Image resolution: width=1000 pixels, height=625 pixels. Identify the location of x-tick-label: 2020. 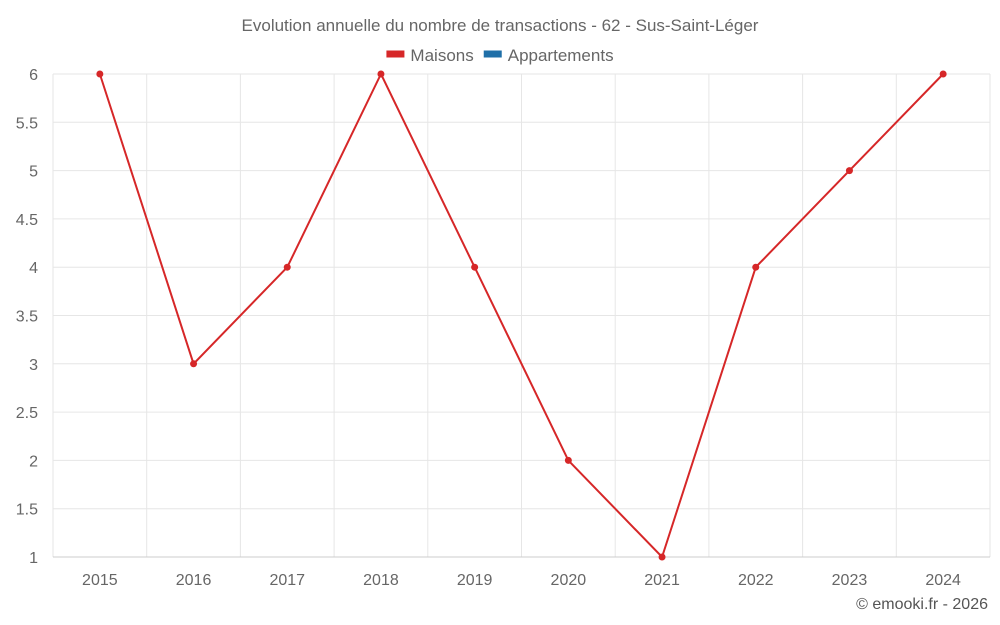
(569, 580).